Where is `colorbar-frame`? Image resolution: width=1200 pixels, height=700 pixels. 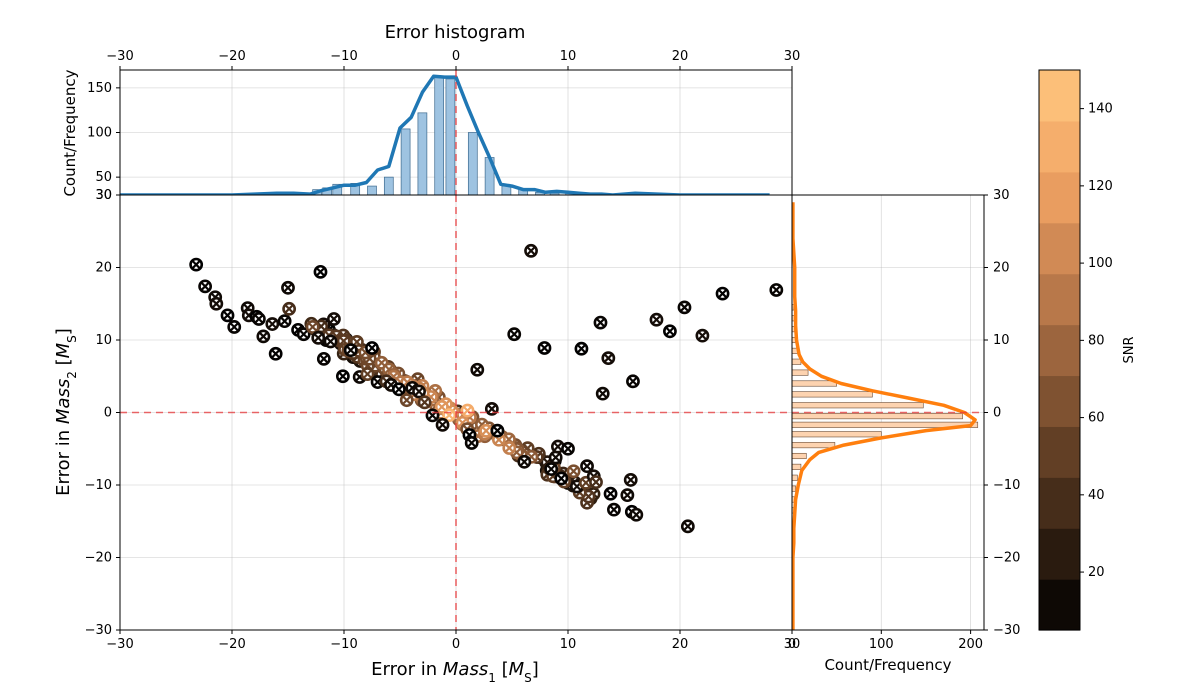
colorbar-frame is located at coordinates (1059, 350).